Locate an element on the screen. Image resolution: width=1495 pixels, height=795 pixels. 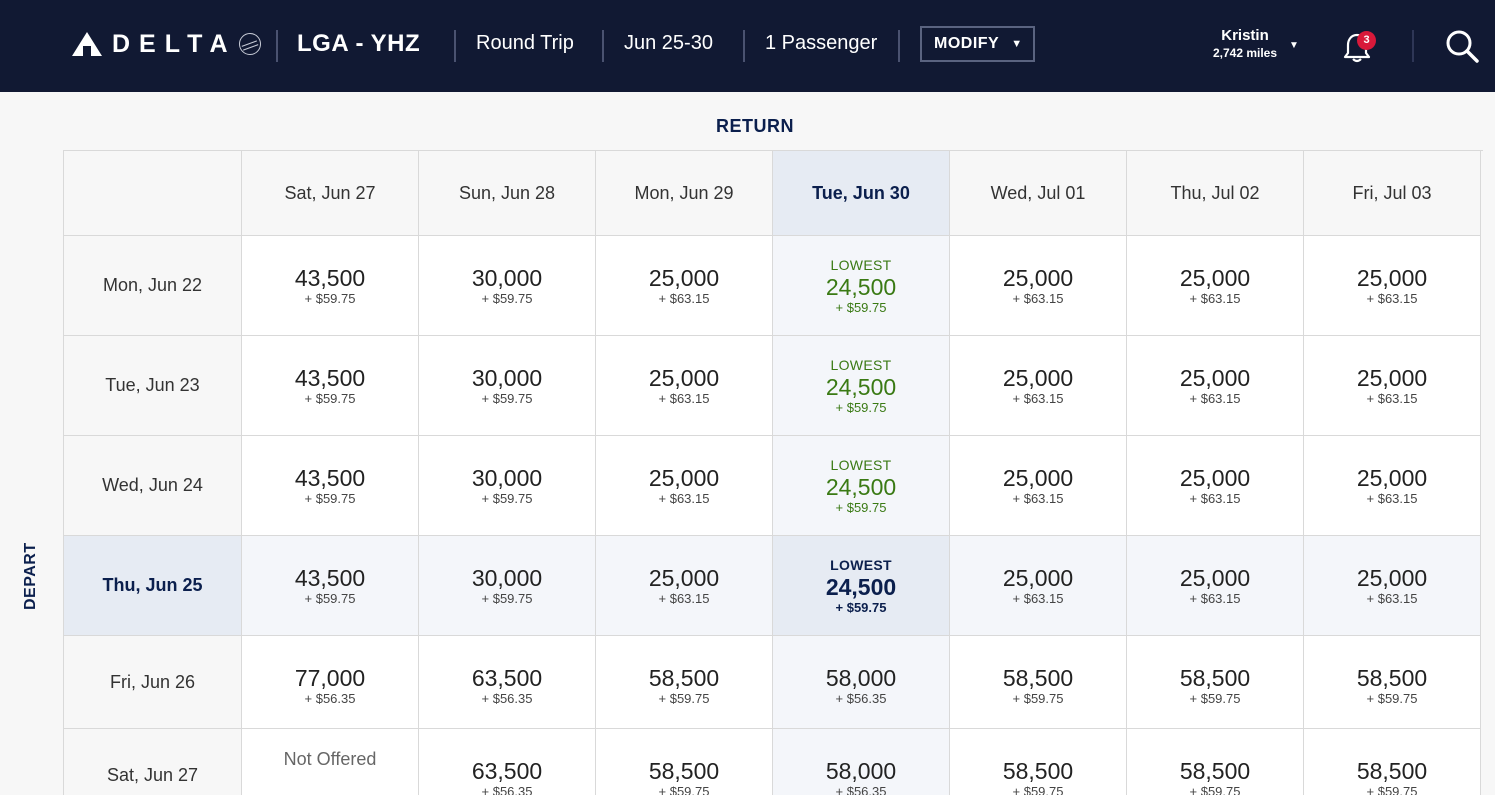
delta-logo: DELTA is located at coordinates (166, 44).